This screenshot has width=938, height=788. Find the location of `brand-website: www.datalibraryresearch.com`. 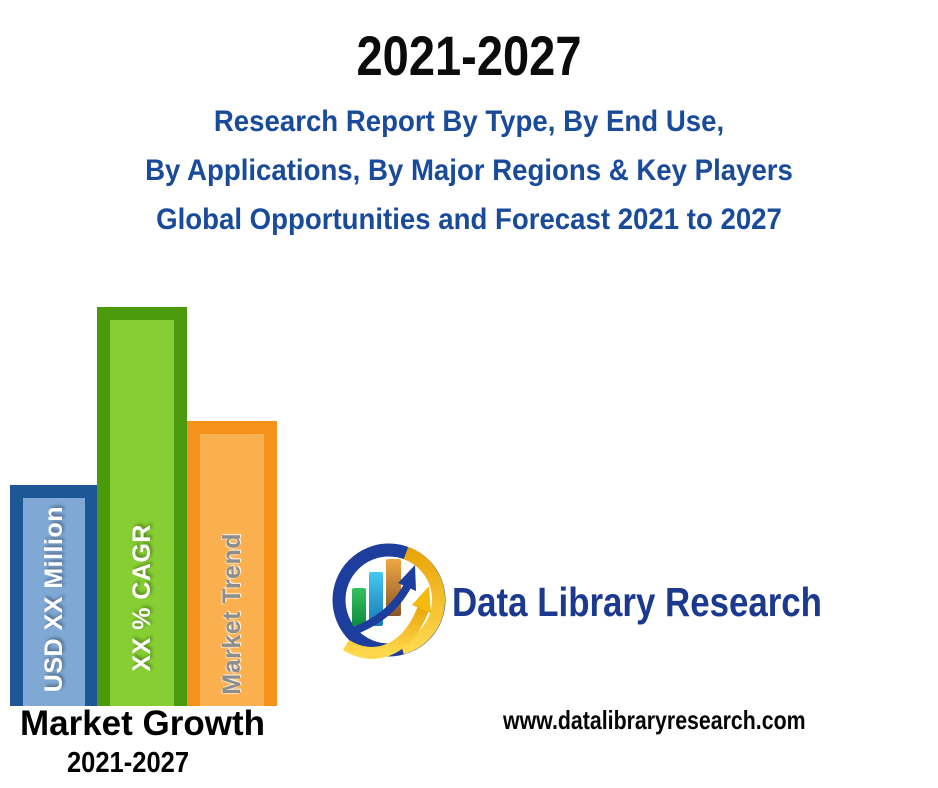

brand-website: www.datalibraryresearch.com is located at coordinates (654, 720).